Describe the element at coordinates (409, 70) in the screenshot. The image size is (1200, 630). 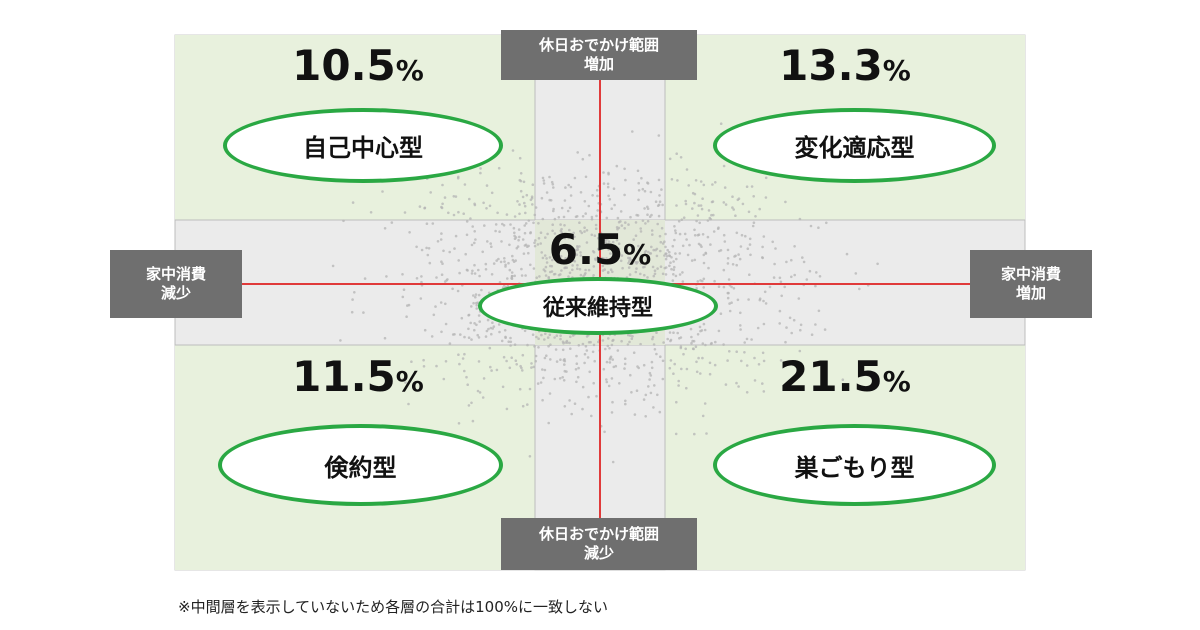
I see `percent-top-left-unit: %` at that location.